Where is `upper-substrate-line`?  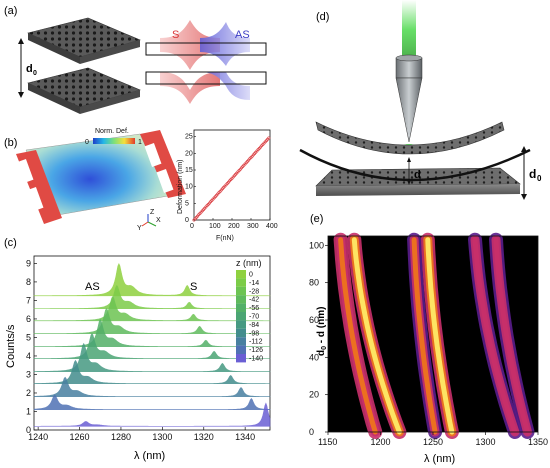 upper-substrate-line is located at coordinates (415, 165).